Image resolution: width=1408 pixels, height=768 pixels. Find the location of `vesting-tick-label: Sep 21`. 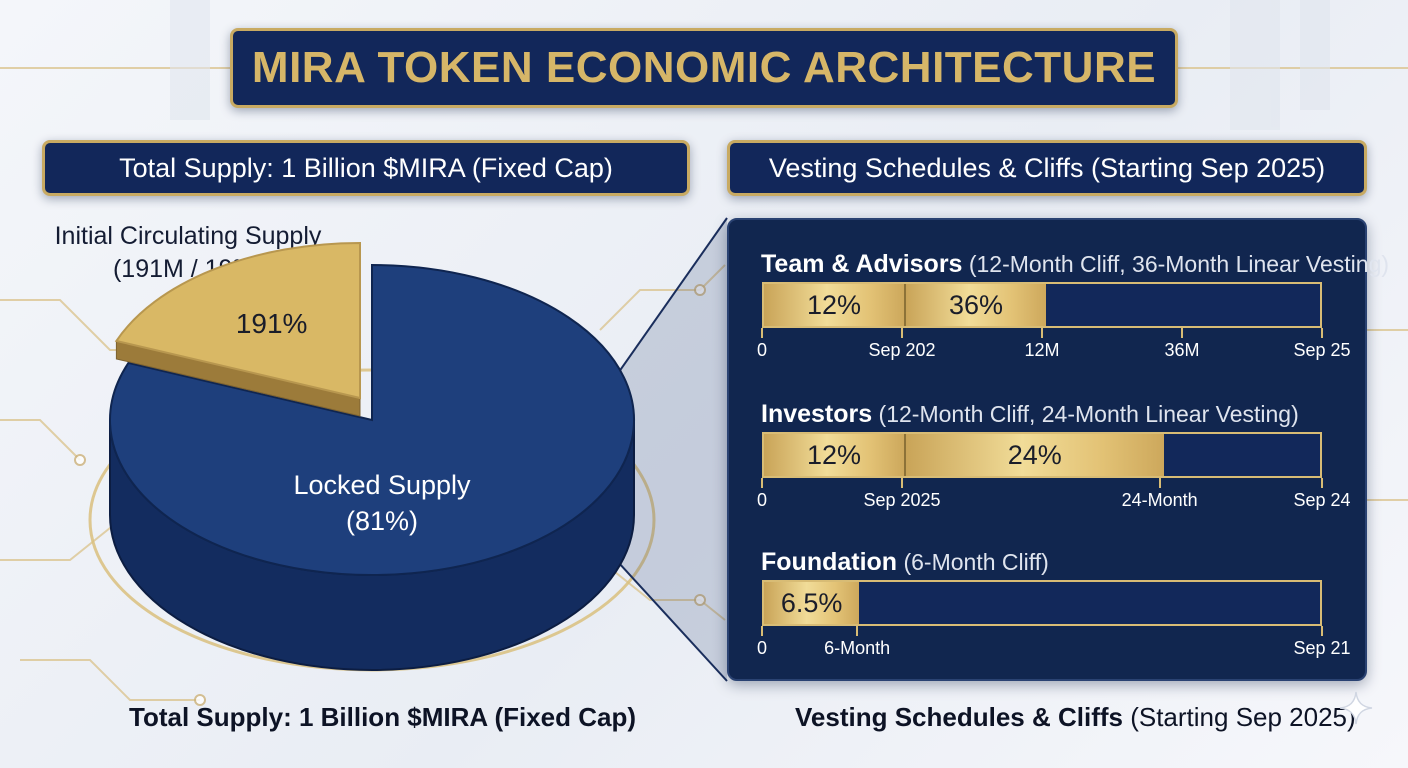

vesting-tick-label: Sep 21 is located at coordinates (1322, 648).